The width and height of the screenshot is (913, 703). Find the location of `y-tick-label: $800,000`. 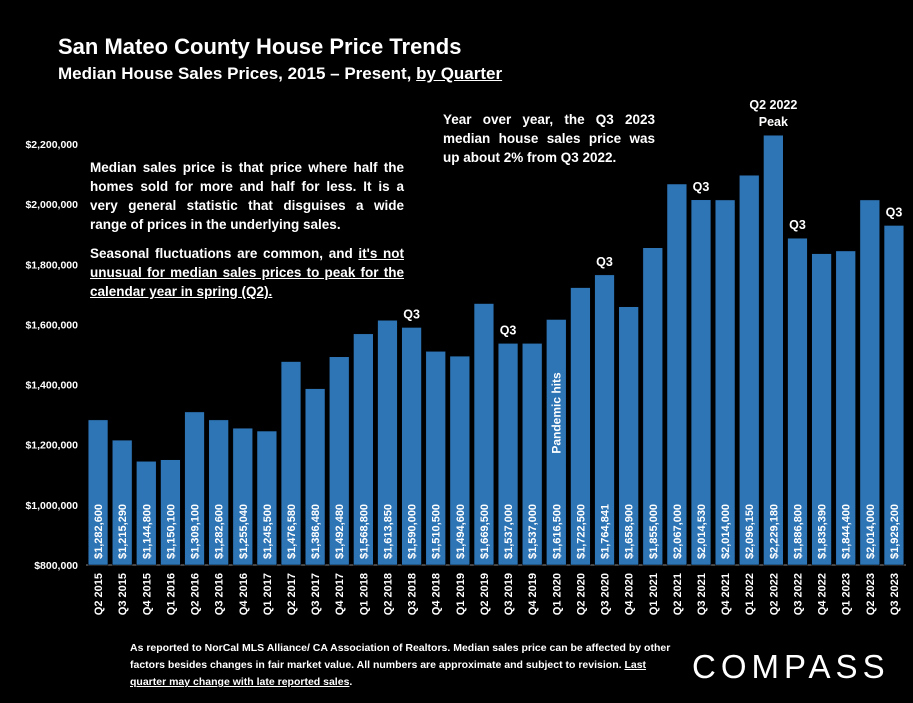

y-tick-label: $800,000 is located at coordinates (56, 566).